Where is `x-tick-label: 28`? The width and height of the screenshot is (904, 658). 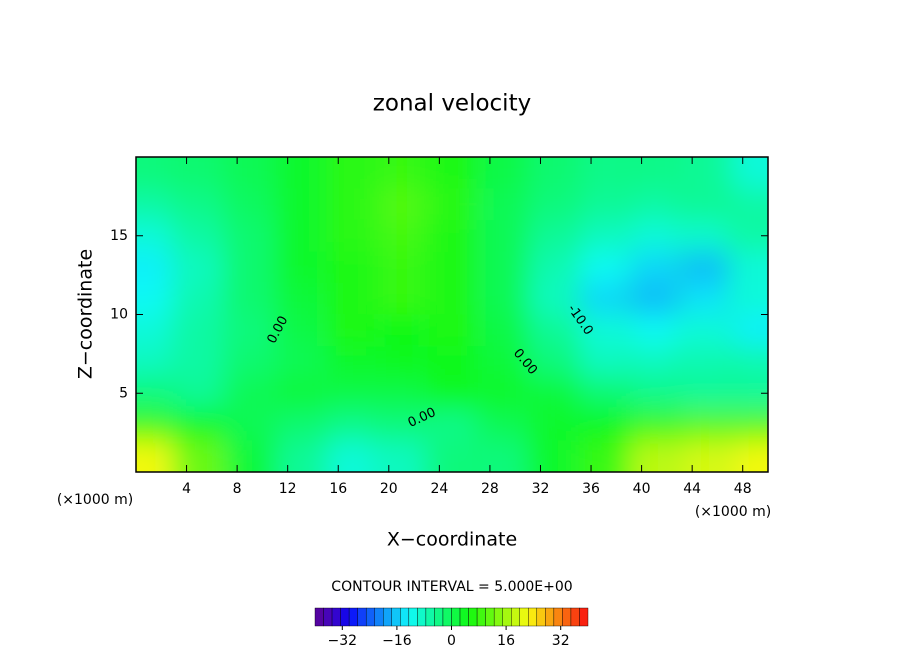
x-tick-label: 28 is located at coordinates (490, 489).